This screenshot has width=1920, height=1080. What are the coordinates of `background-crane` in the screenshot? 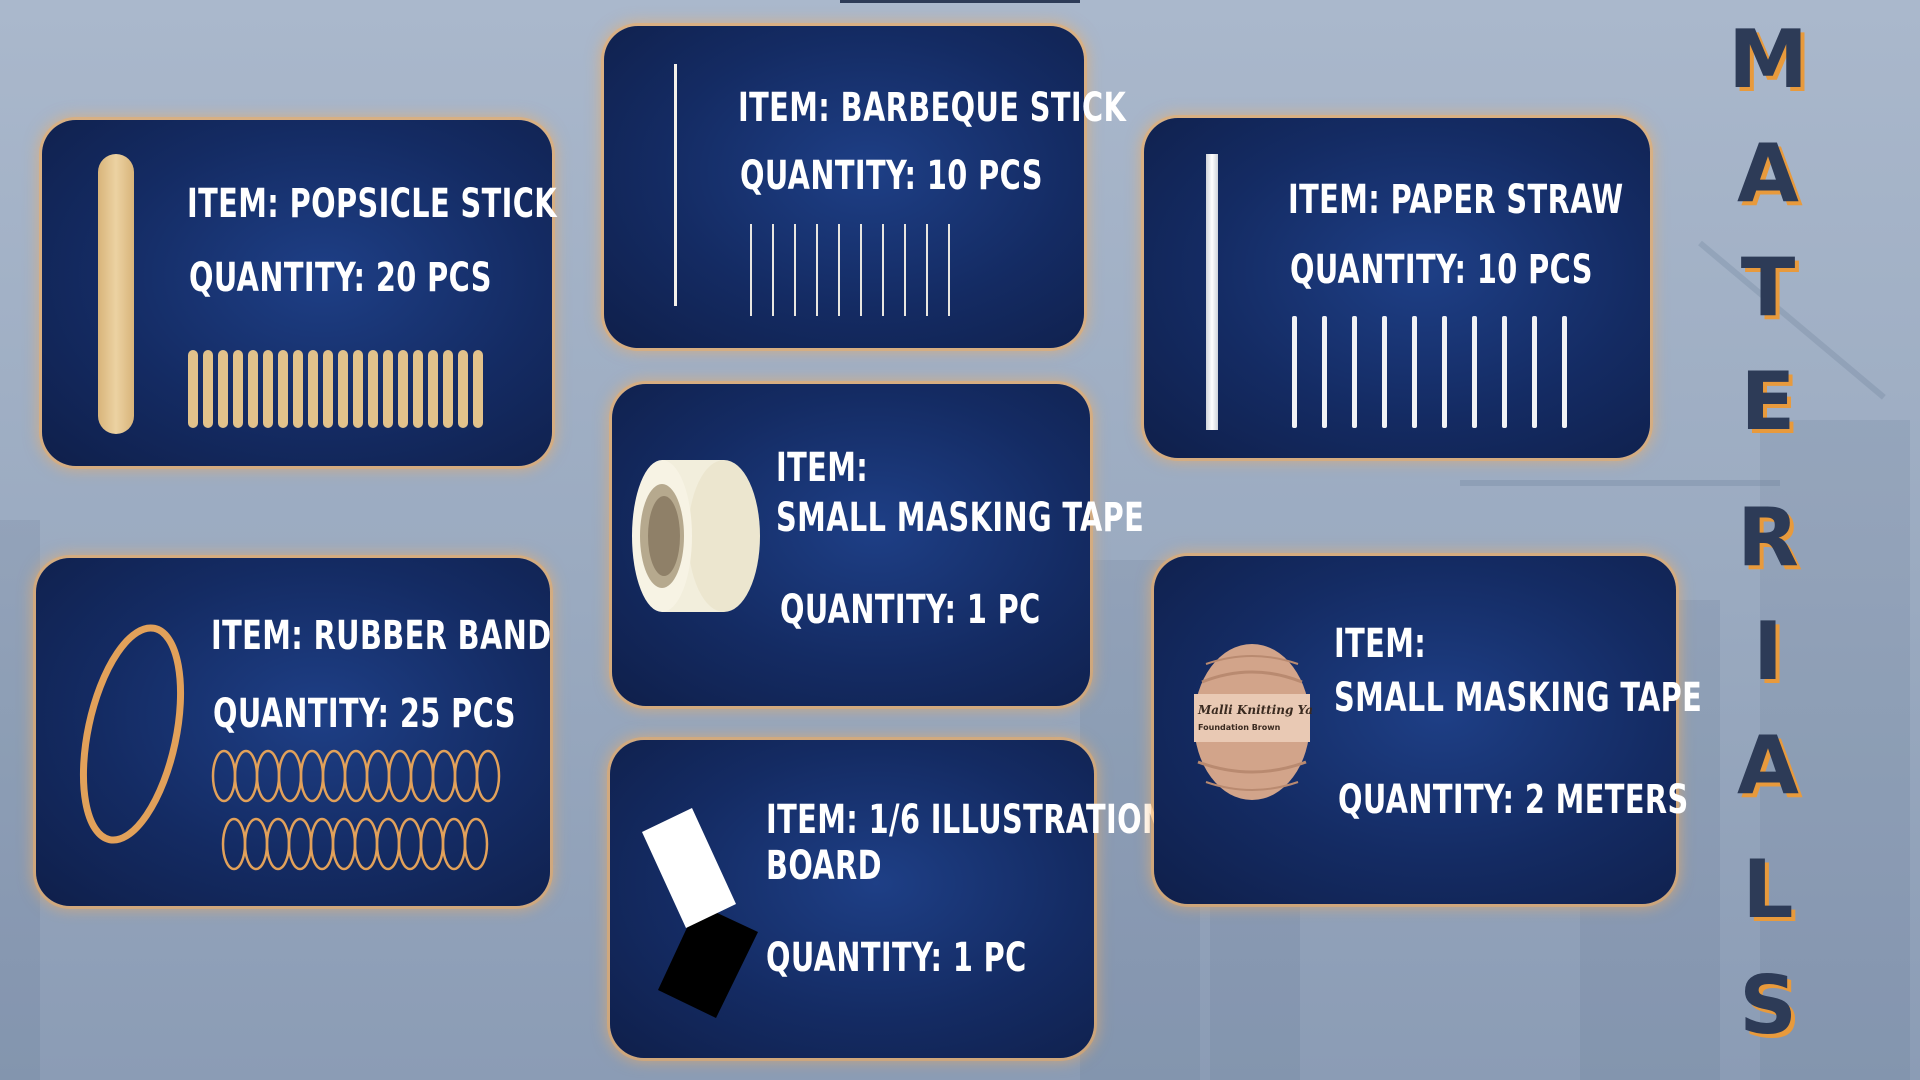 It's located at (1620, 483).